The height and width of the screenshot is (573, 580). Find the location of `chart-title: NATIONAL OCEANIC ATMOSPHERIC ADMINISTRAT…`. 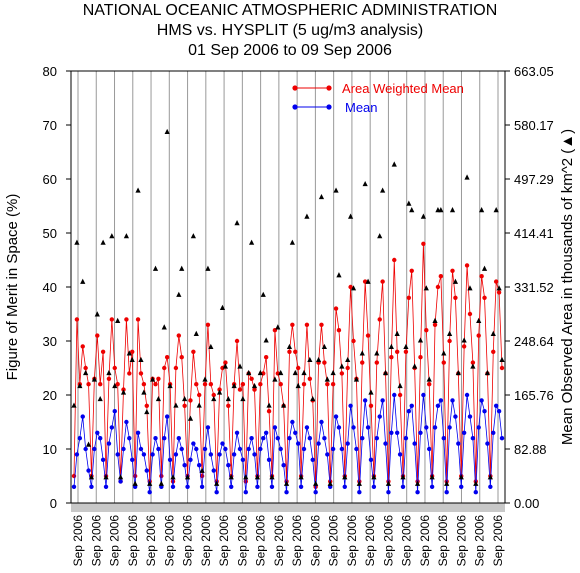

chart-title: NATIONAL OCEANIC ATMOSPHERIC ADMINISTRAT… is located at coordinates (290, 30).